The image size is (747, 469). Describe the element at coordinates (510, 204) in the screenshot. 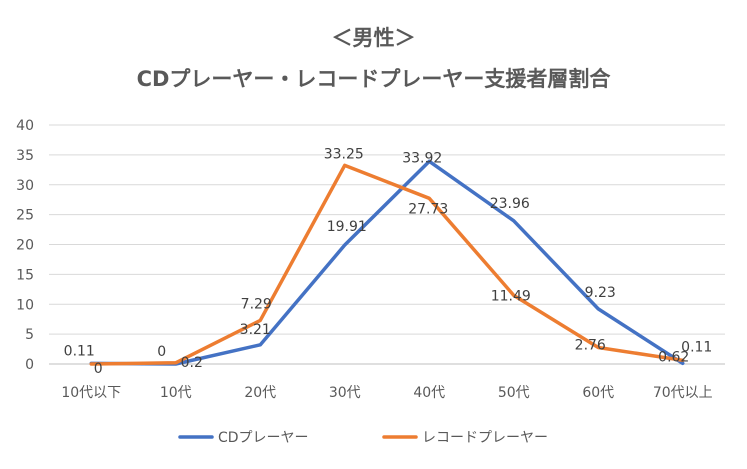

I see `data-label: 23.96` at that location.